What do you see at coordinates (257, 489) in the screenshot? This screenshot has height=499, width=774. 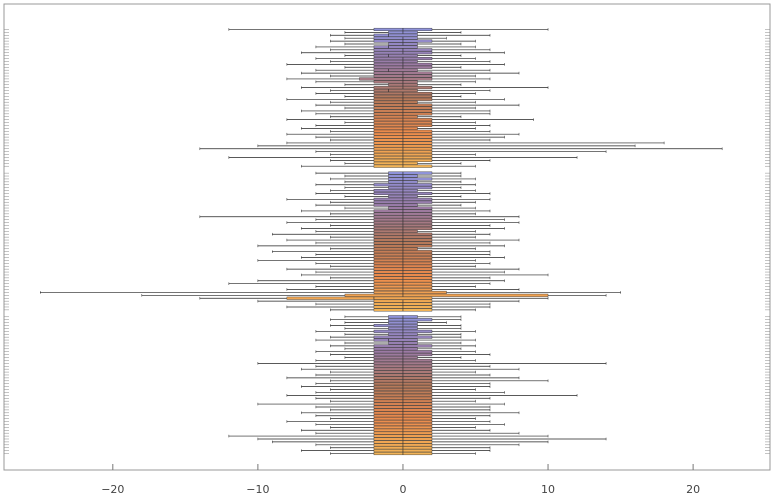 I see `x-tick-label: −10` at bounding box center [257, 489].